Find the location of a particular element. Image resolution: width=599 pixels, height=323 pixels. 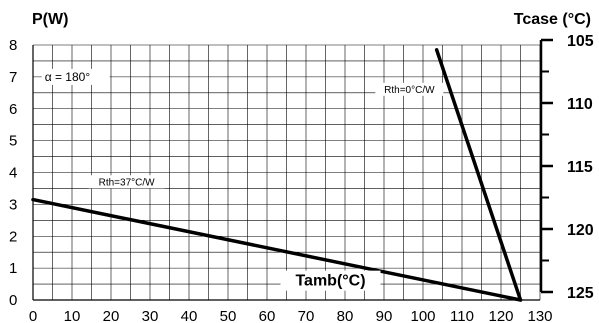

y-tick-label: 0 is located at coordinates (13, 300).